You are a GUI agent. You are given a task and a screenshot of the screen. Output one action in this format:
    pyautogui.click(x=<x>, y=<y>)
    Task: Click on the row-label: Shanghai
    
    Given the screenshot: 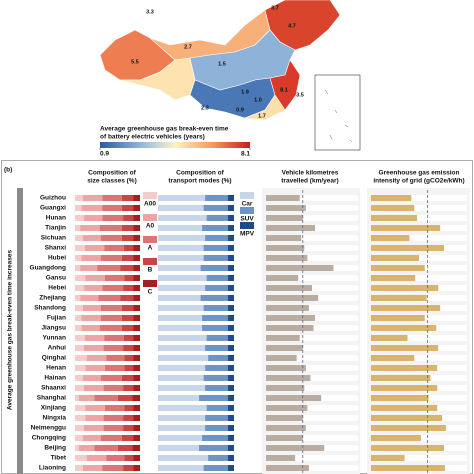 What is the action you would take?
    pyautogui.click(x=51, y=398)
    